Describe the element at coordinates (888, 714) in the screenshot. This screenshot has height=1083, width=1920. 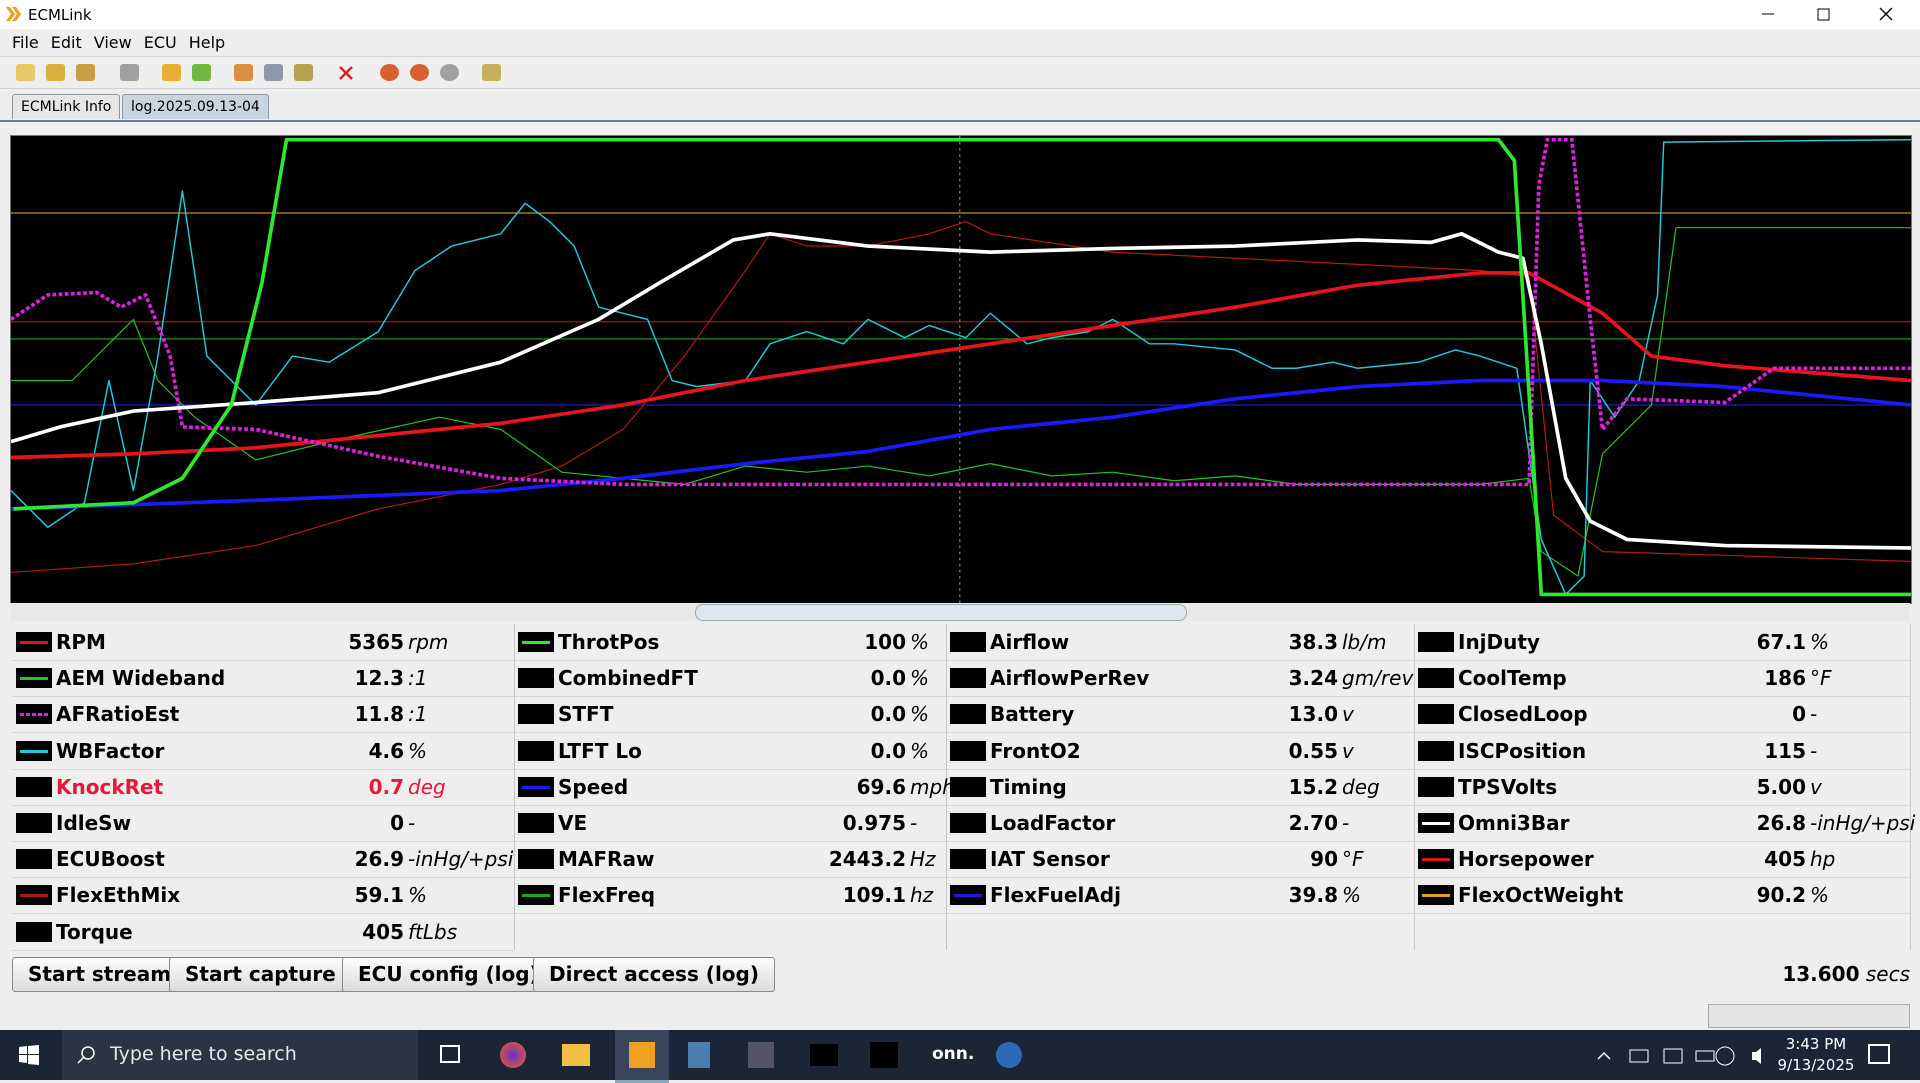
I see `parameter-value: 0.0` at that location.